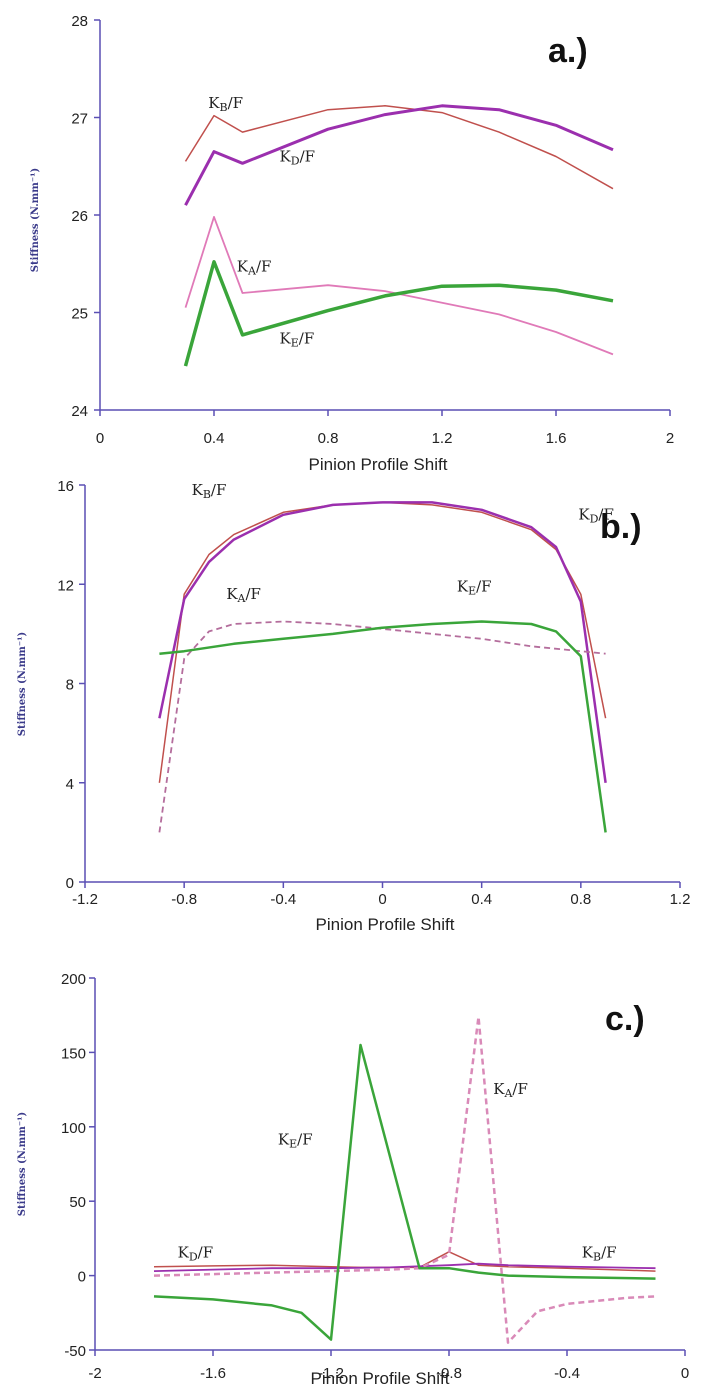 The height and width of the screenshot is (1392, 715). I want to click on y-tick-label: 26, so click(79, 216).